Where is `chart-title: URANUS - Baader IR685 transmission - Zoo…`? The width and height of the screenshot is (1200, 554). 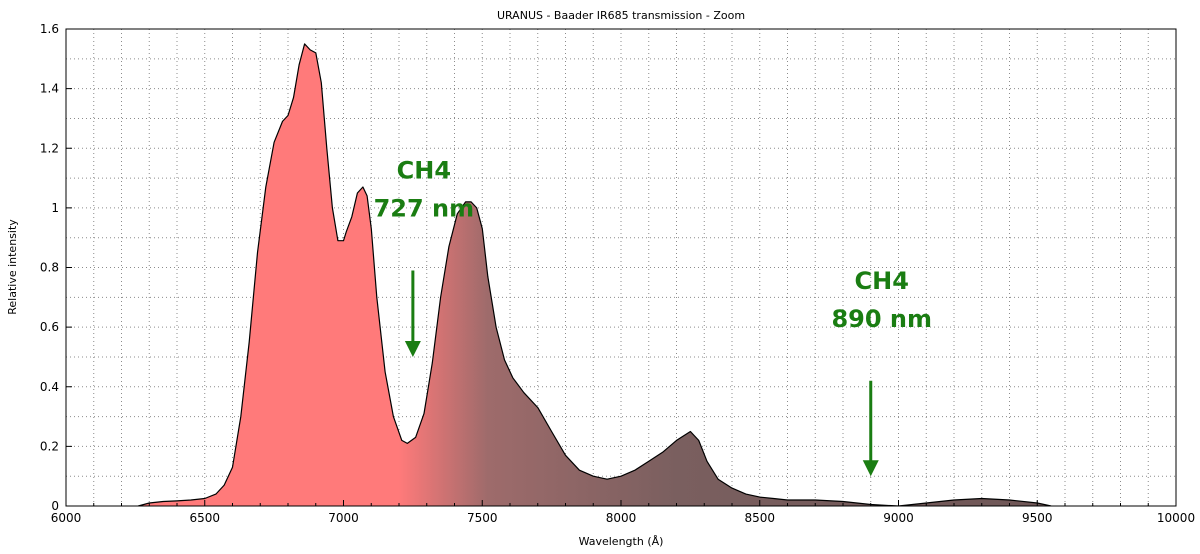
chart-title: URANUS - Baader IR685 transmission - Zoo… is located at coordinates (621, 15).